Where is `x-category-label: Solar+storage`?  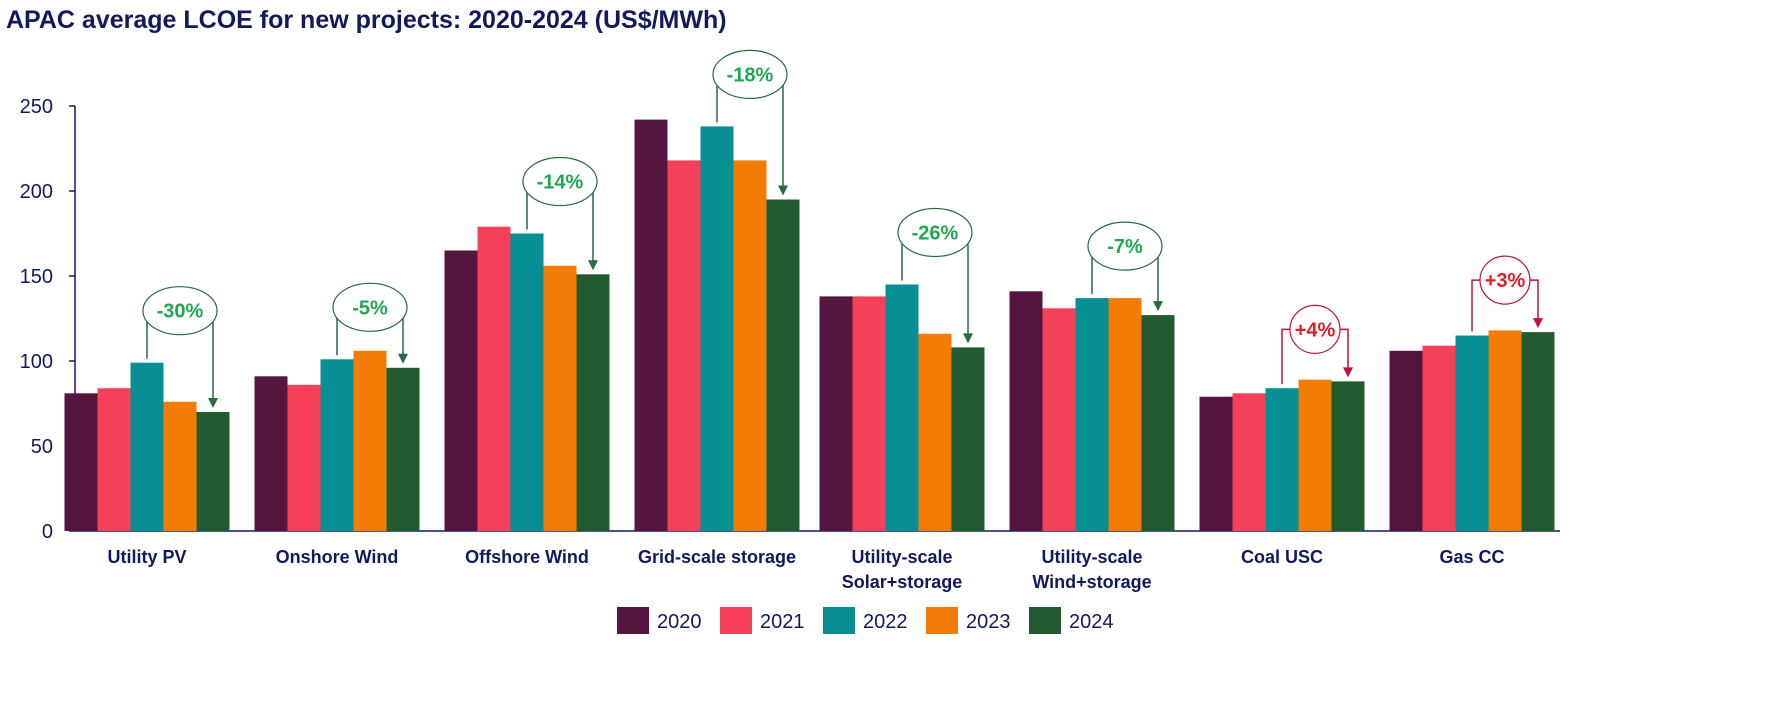 x-category-label: Solar+storage is located at coordinates (902, 582).